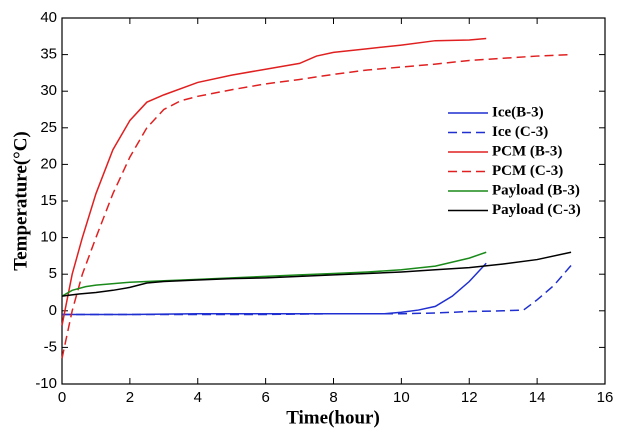 The image size is (620, 433). I want to click on y-tick-label: 20, so click(48, 163).